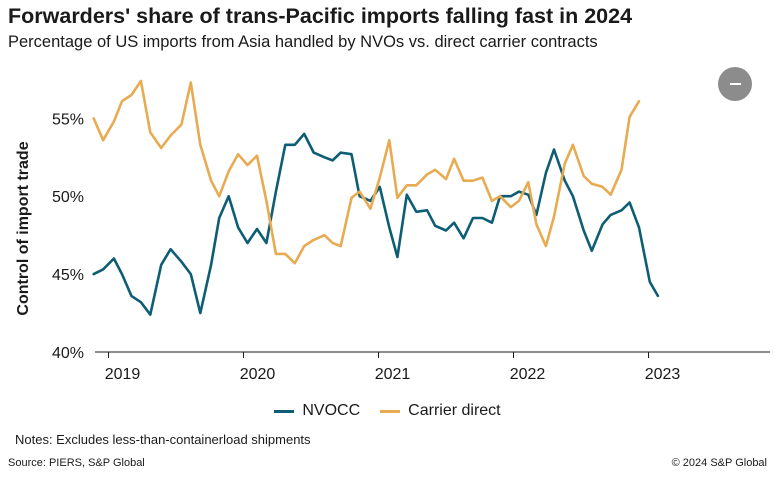  I want to click on minus-icon, so click(735, 84).